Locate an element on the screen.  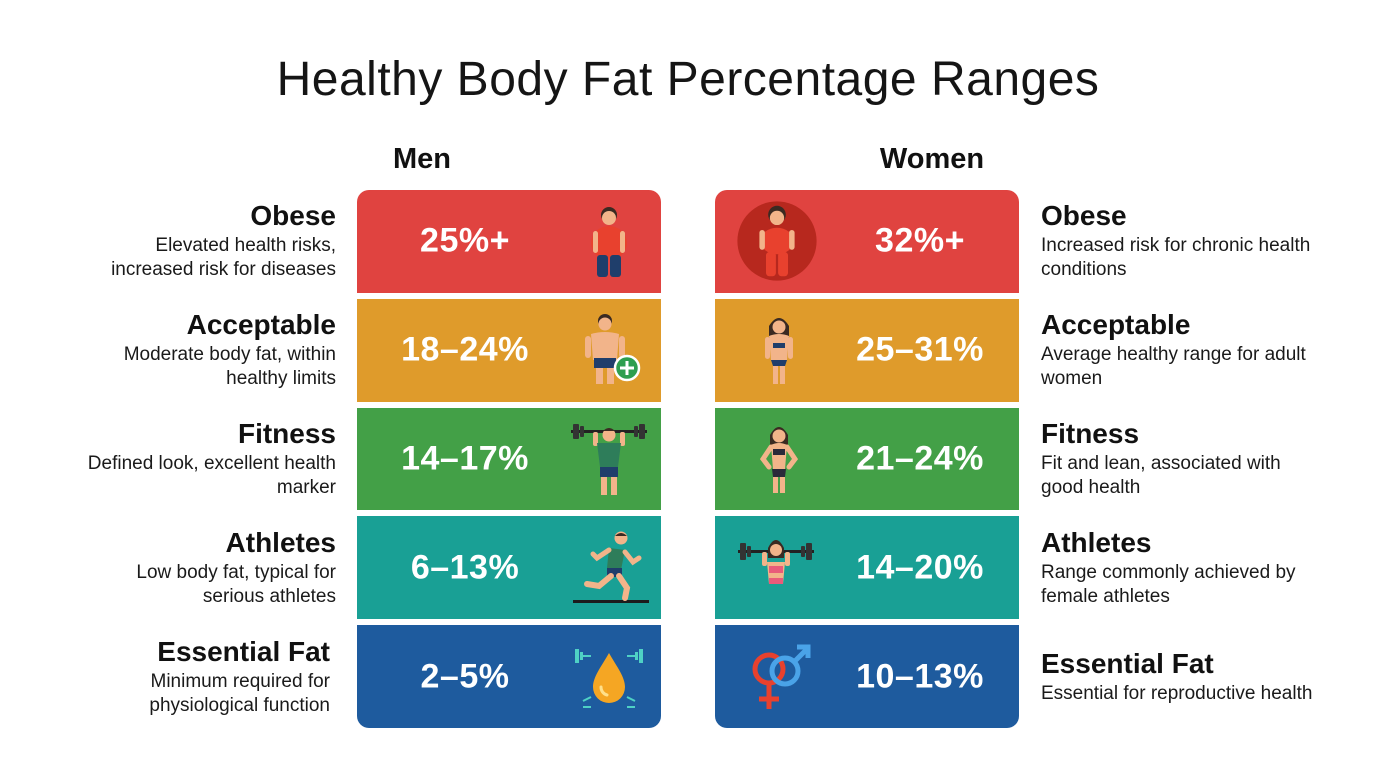
range-value: 10–13% is located at coordinates (920, 676).